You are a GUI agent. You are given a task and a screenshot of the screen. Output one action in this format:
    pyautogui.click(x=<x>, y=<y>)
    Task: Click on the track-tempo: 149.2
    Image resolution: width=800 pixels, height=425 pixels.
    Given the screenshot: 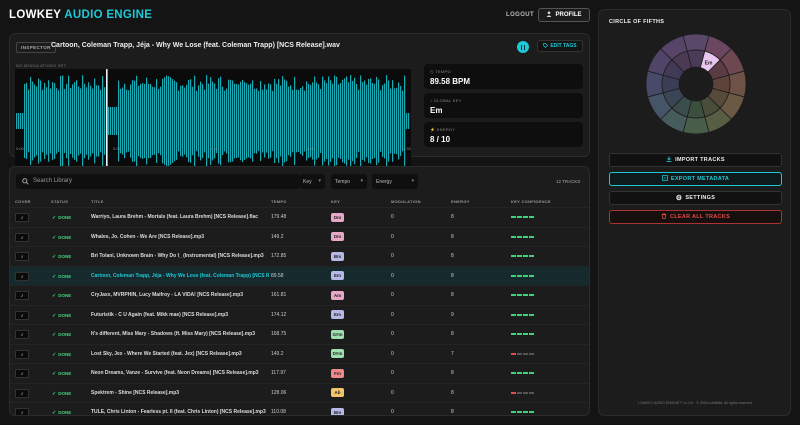 What is the action you would take?
    pyautogui.click(x=277, y=236)
    